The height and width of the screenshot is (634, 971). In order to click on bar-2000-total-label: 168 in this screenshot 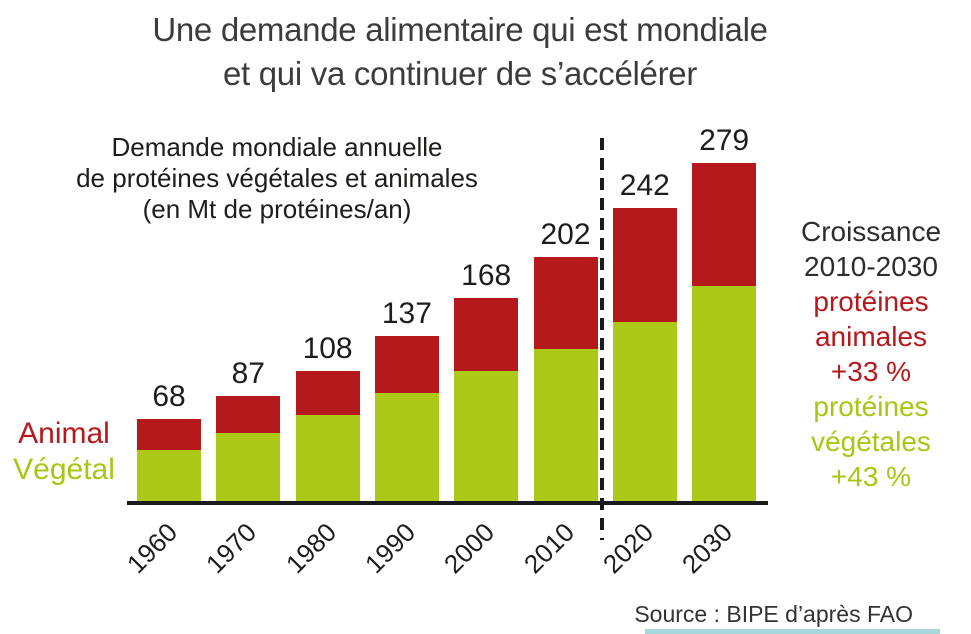, I will do `click(486, 275)`.